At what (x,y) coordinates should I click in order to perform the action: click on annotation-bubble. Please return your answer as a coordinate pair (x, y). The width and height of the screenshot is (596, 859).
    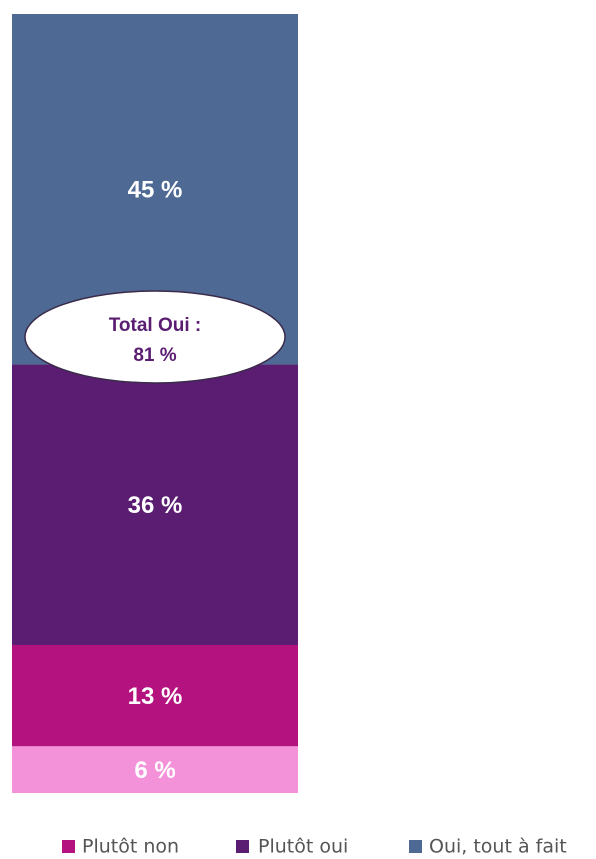
    Looking at the image, I should click on (155, 337).